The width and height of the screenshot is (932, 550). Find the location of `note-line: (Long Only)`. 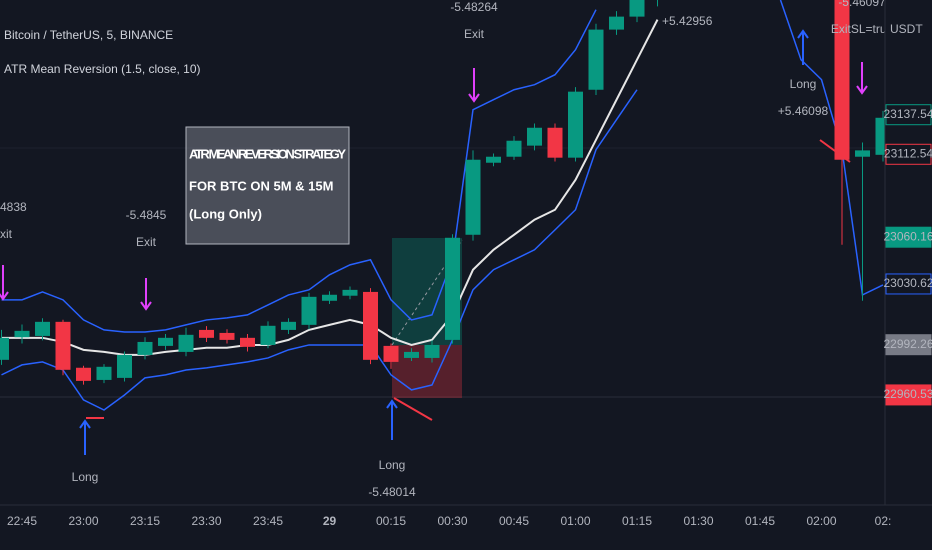

note-line: (Long Only) is located at coordinates (225, 213).